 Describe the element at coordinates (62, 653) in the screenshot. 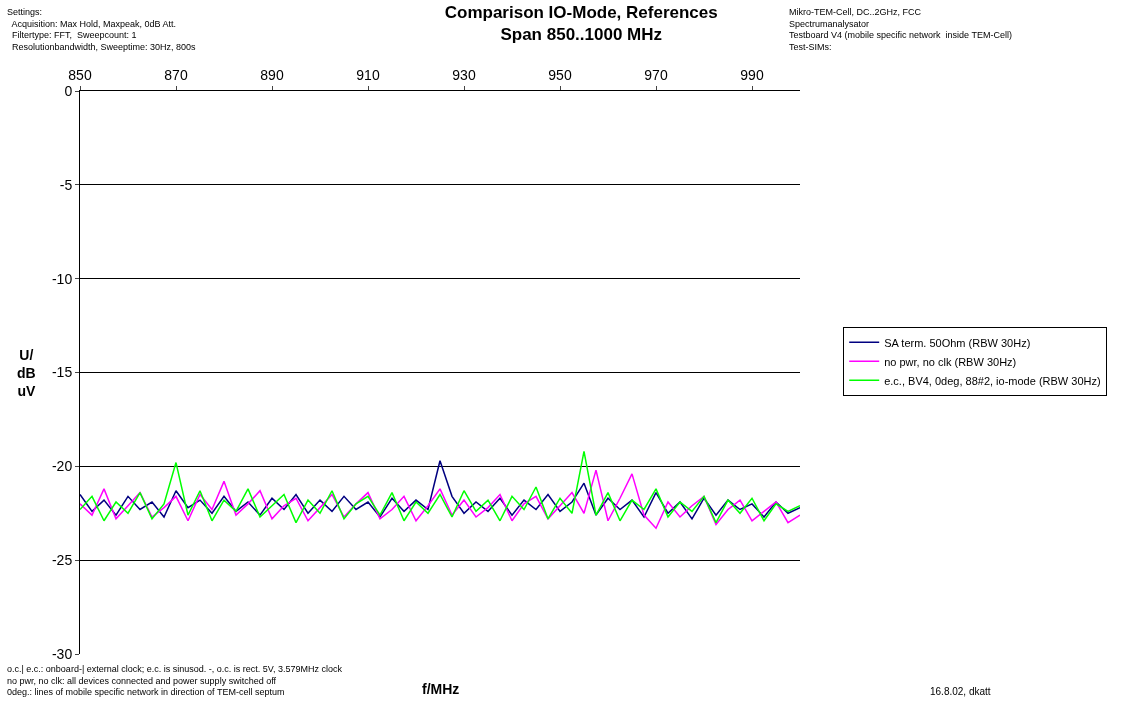

I see `y-tick-label: -30` at that location.